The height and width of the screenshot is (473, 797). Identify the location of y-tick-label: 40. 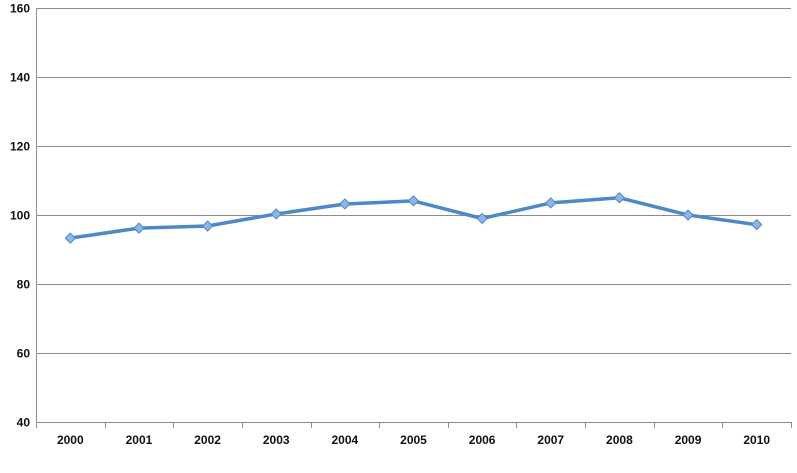
(24, 423).